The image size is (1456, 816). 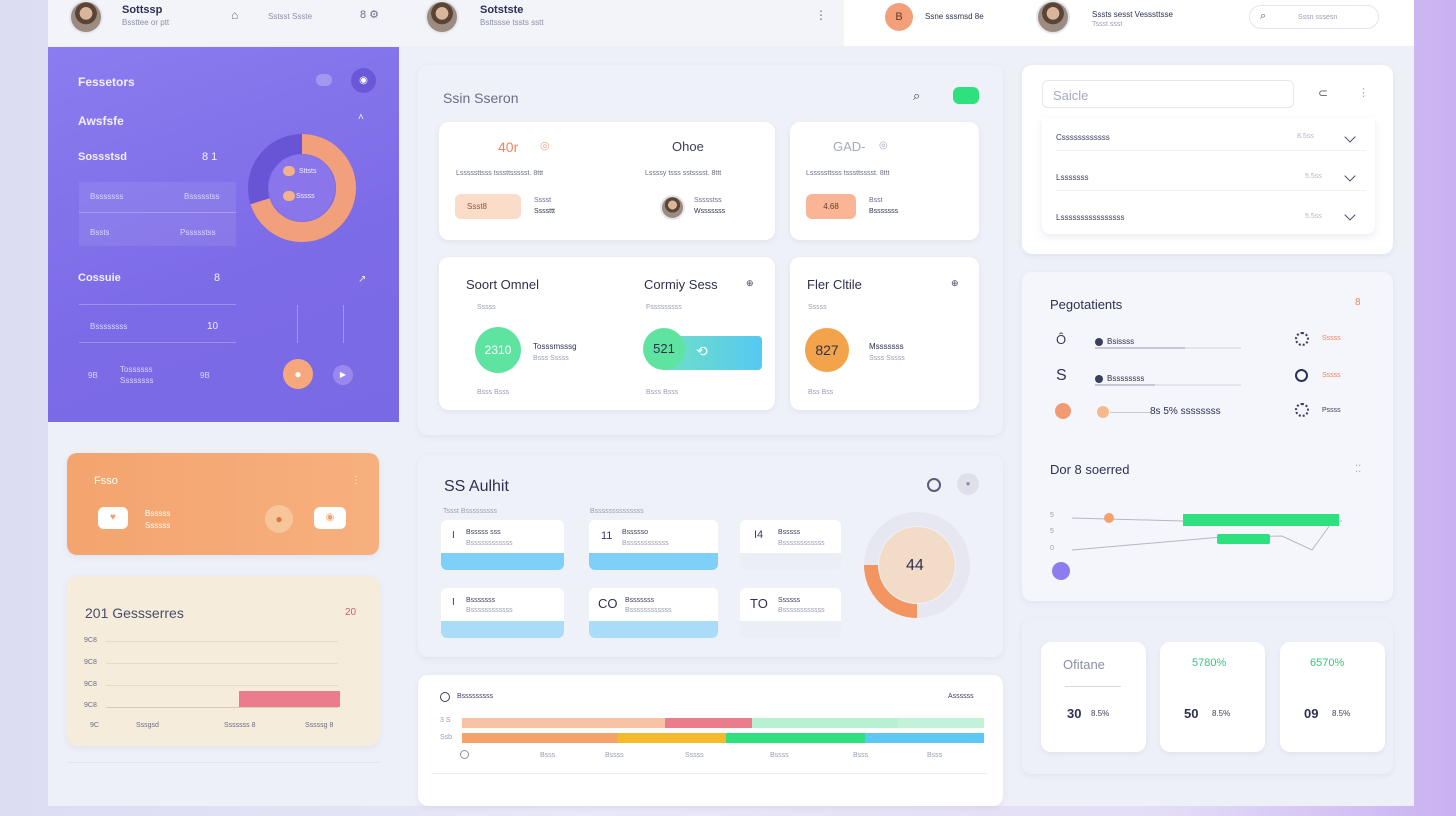 What do you see at coordinates (106, 481) in the screenshot?
I see `promo-title: Fsso` at bounding box center [106, 481].